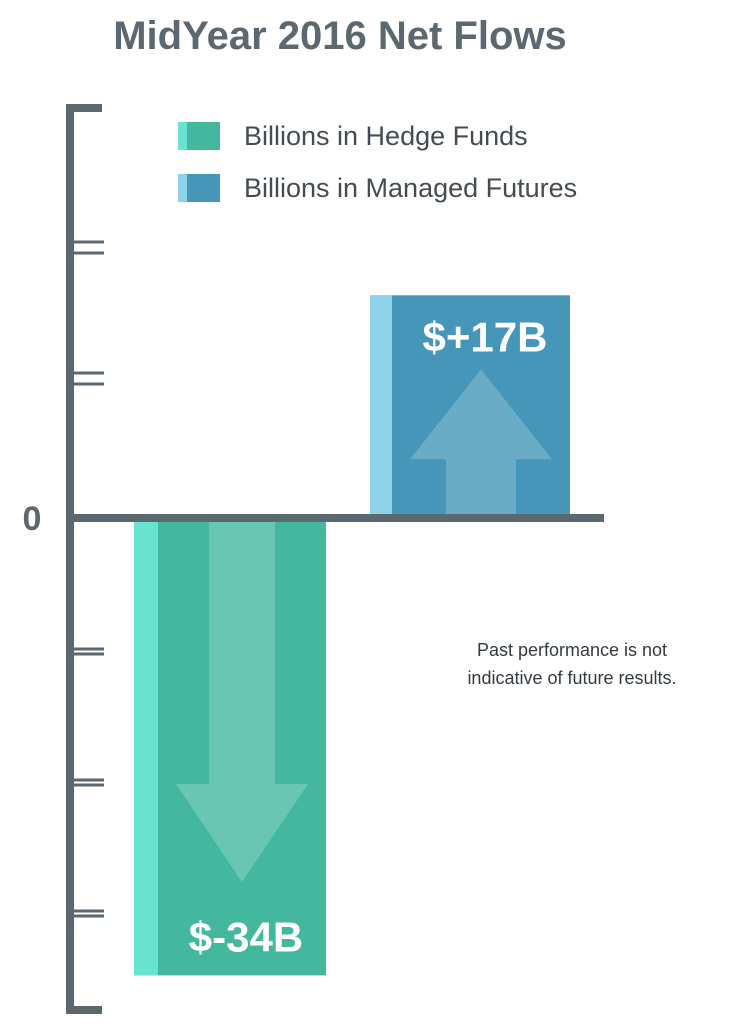 The height and width of the screenshot is (1024, 746). What do you see at coordinates (386, 136) in the screenshot?
I see `legend-label: Billions in Hedge Funds` at bounding box center [386, 136].